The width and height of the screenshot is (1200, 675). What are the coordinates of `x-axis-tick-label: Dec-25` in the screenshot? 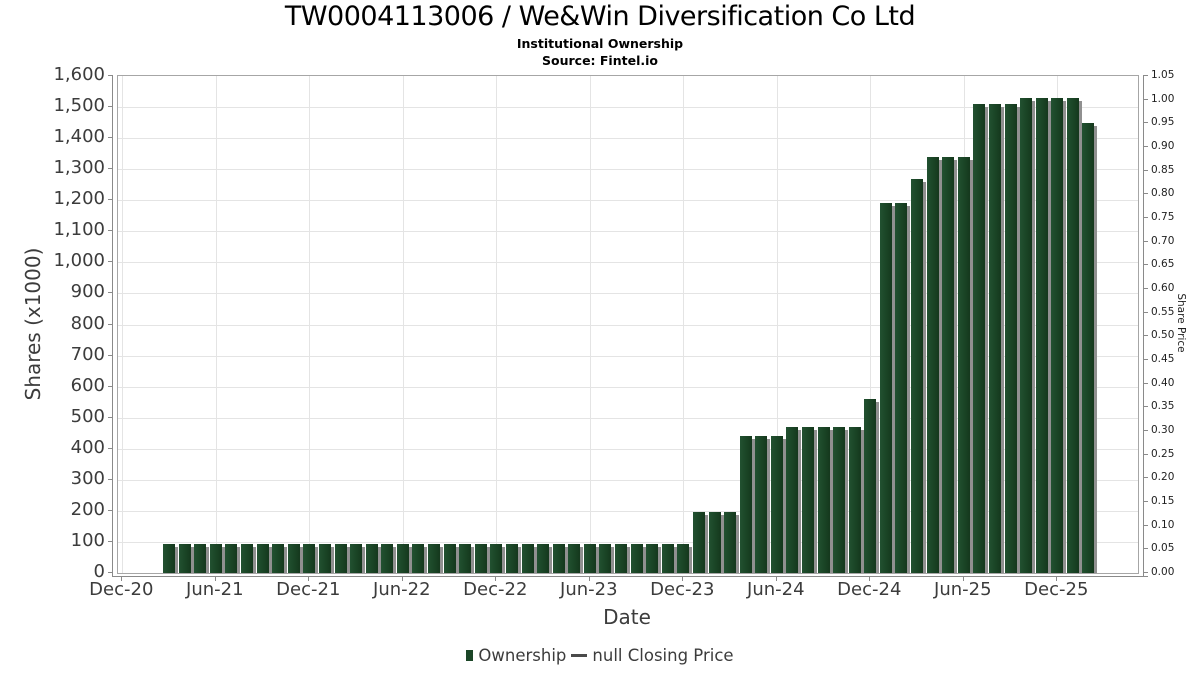 It's located at (1056, 589).